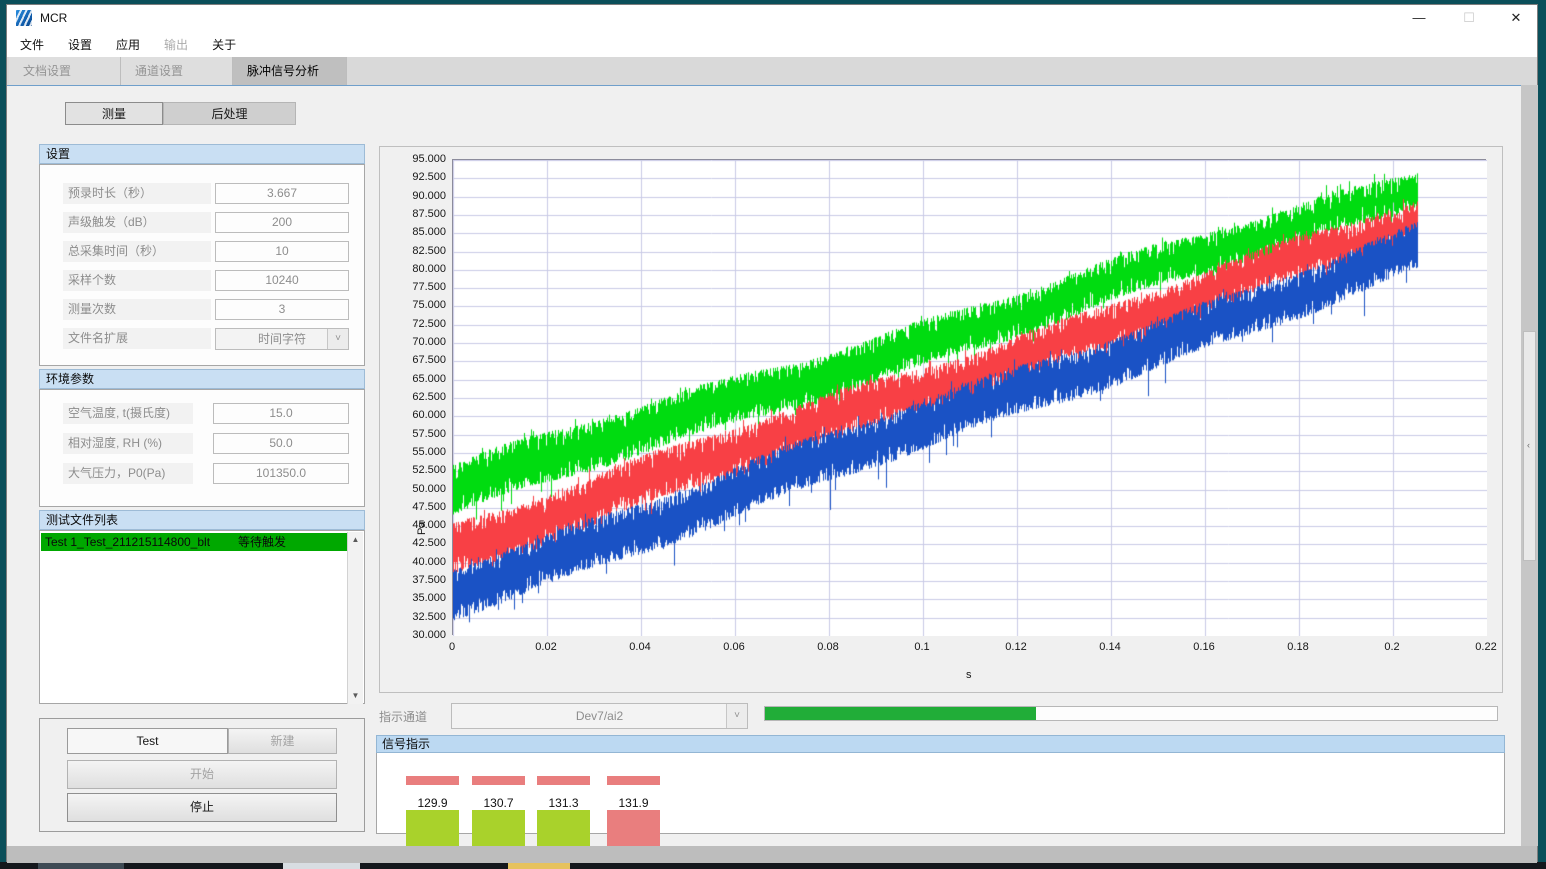 Image resolution: width=1546 pixels, height=869 pixels. I want to click on y-tick-label: 80.000, so click(429, 268).